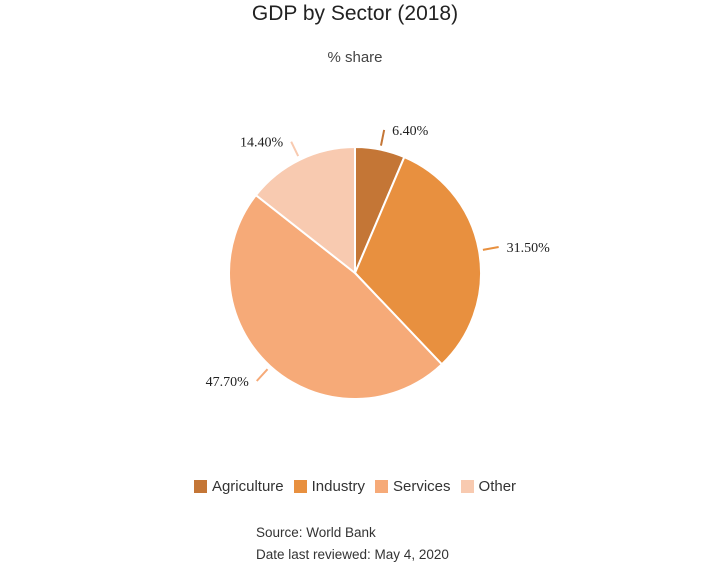 The width and height of the screenshot is (710, 588). I want to click on data-label: 31.50%, so click(529, 248).